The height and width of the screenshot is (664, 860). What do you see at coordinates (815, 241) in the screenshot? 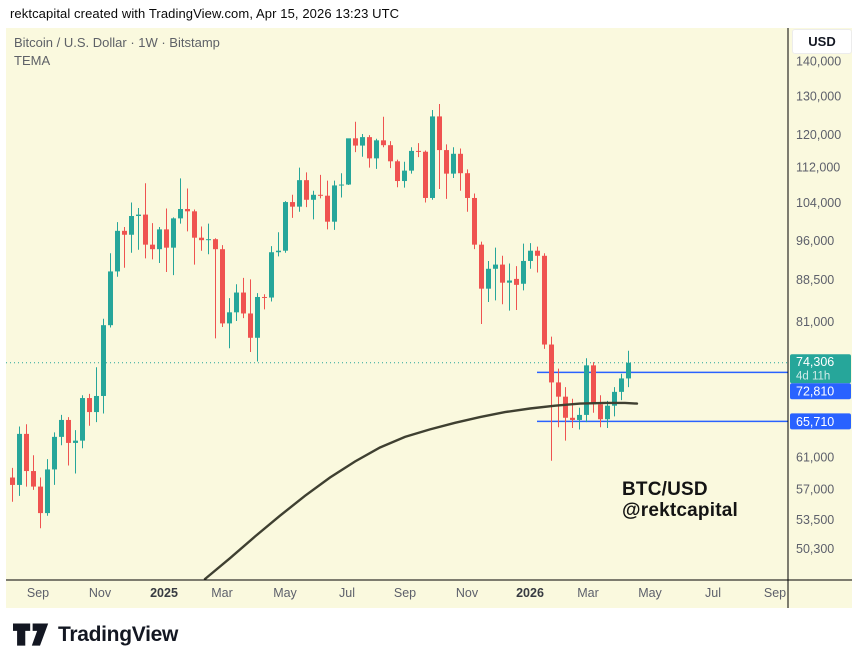
I see `price-axis-label: 96,000` at bounding box center [815, 241].